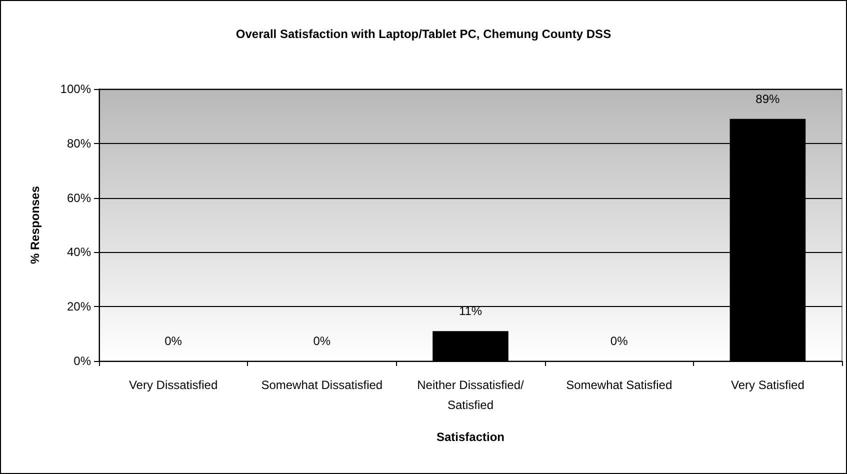  I want to click on x-tick-label: Somewhat Dissatisfied, so click(322, 385).